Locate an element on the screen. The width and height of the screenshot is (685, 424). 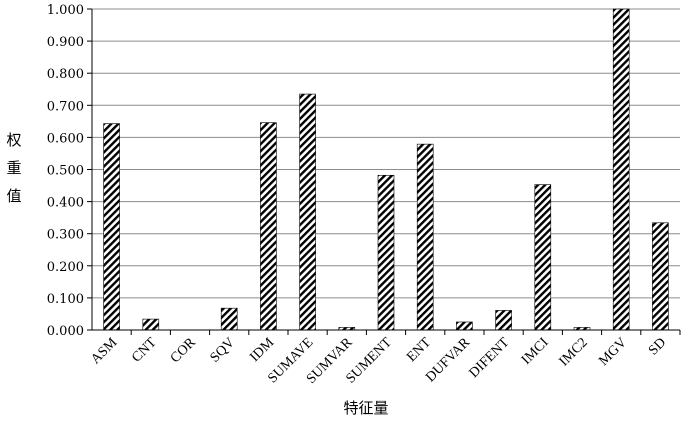
x-tick-label: DUFVAR is located at coordinates (448, 360).